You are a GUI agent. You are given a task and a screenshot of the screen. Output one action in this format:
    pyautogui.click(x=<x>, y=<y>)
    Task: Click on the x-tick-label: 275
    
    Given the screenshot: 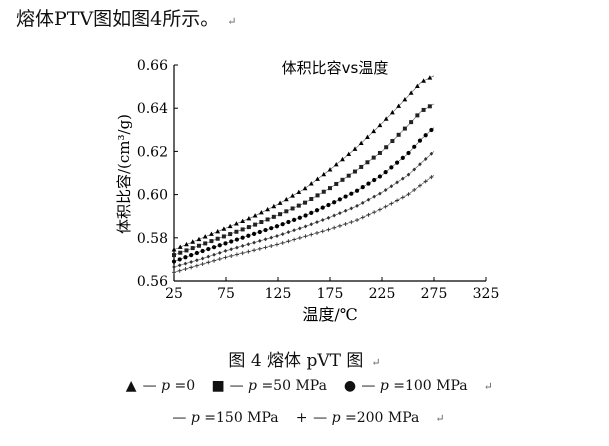 What is the action you would take?
    pyautogui.click(x=434, y=294)
    